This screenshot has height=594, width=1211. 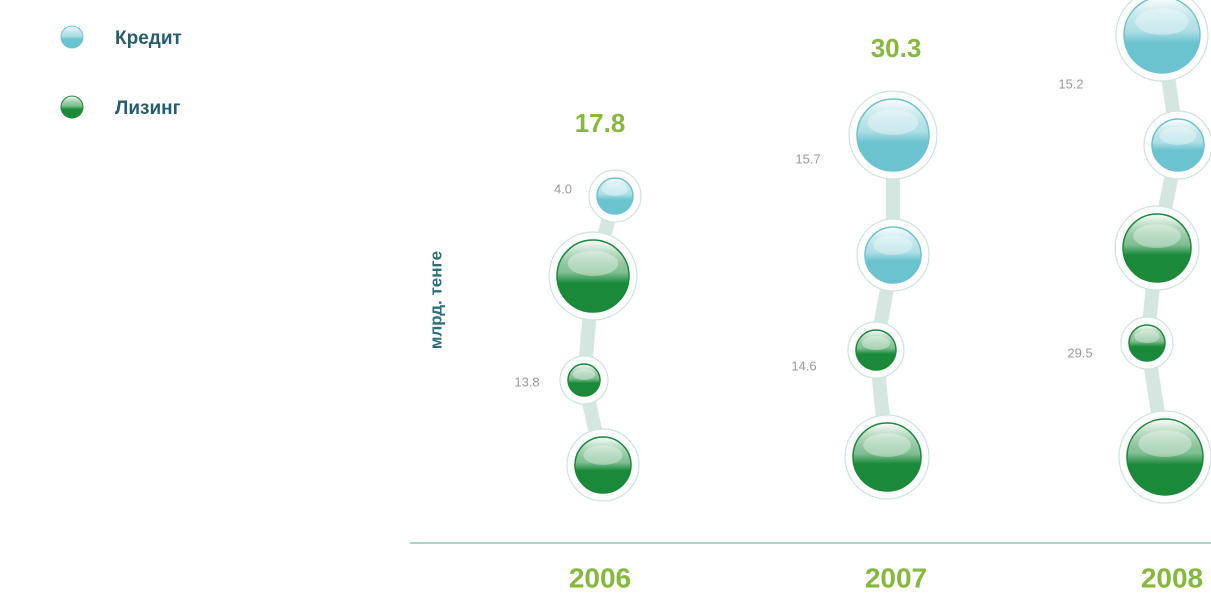 What do you see at coordinates (435, 300) in the screenshot?
I see `y-axis-label: млрд. тенге` at bounding box center [435, 300].